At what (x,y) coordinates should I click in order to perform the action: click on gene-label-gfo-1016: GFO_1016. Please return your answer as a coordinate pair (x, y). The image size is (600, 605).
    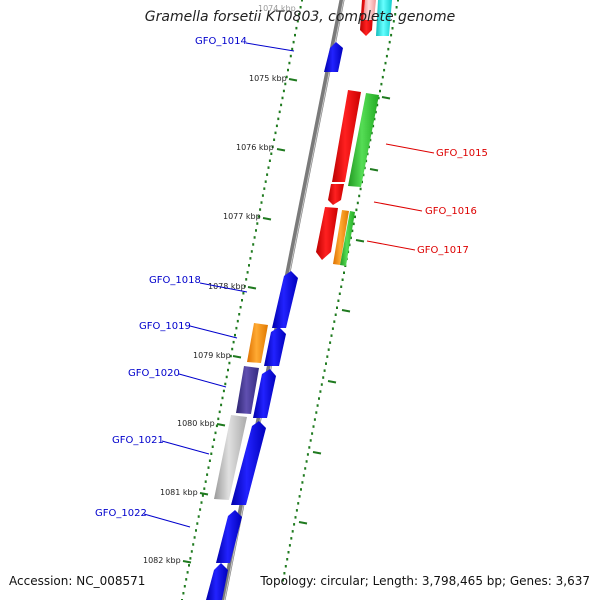
    Looking at the image, I should click on (451, 211).